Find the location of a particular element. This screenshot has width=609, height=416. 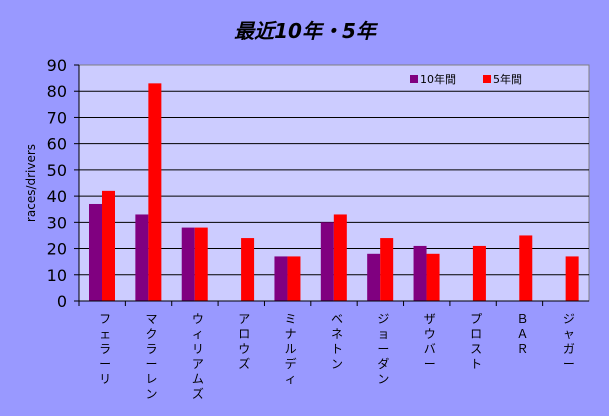

x-tick-label: ジョーダン is located at coordinates (383, 349).